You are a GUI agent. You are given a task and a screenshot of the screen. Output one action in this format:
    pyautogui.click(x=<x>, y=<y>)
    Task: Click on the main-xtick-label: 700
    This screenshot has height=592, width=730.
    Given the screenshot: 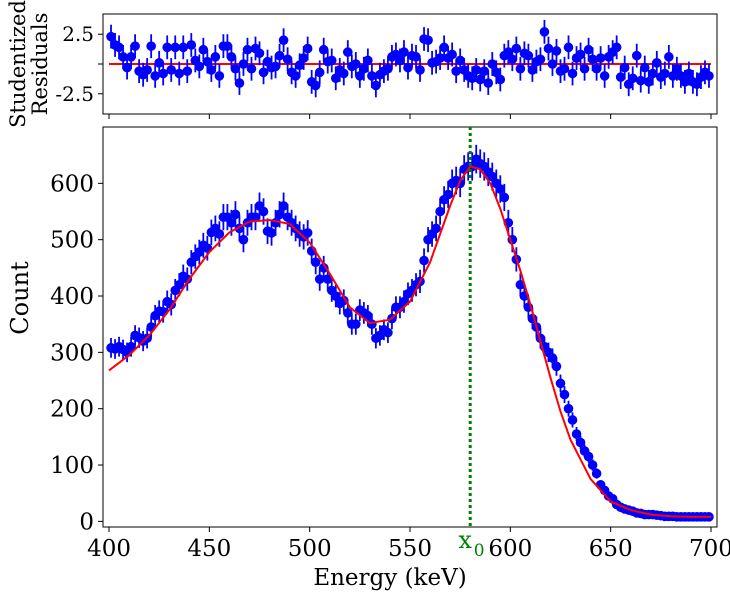 What is the action you would take?
    pyautogui.click(x=709, y=549)
    